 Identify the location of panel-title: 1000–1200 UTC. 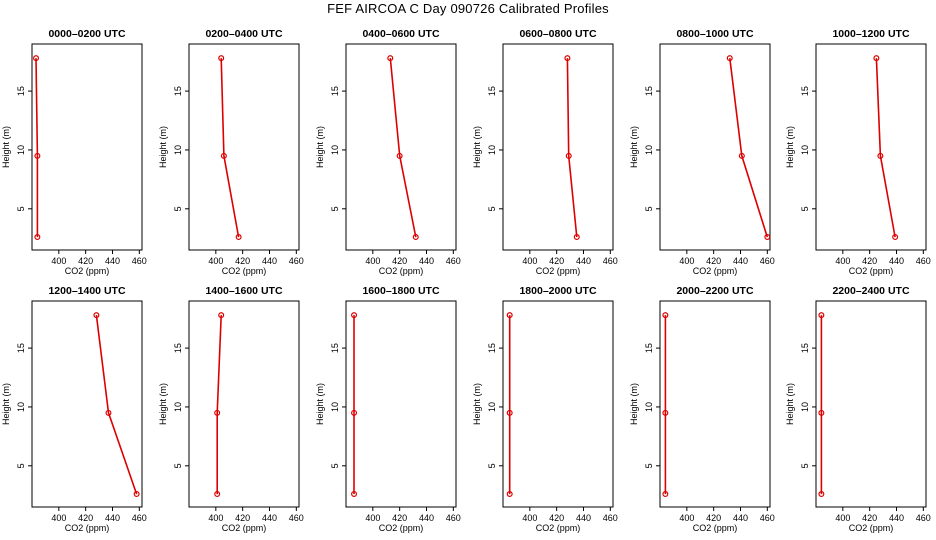
(870, 34).